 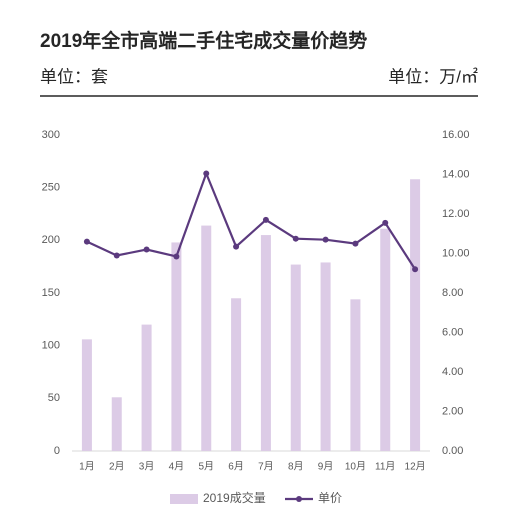 I want to click on chart-title: 2019年全市高端二手住宅成交量价趋势, so click(x=203, y=40).